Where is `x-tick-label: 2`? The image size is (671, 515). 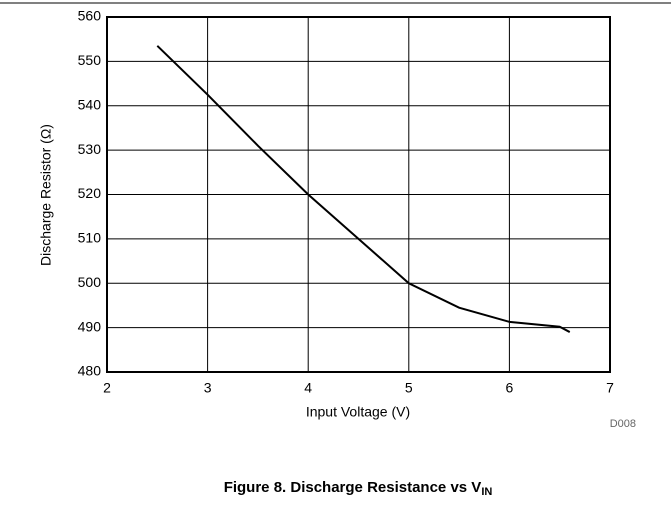 x-tick-label: 2 is located at coordinates (107, 388).